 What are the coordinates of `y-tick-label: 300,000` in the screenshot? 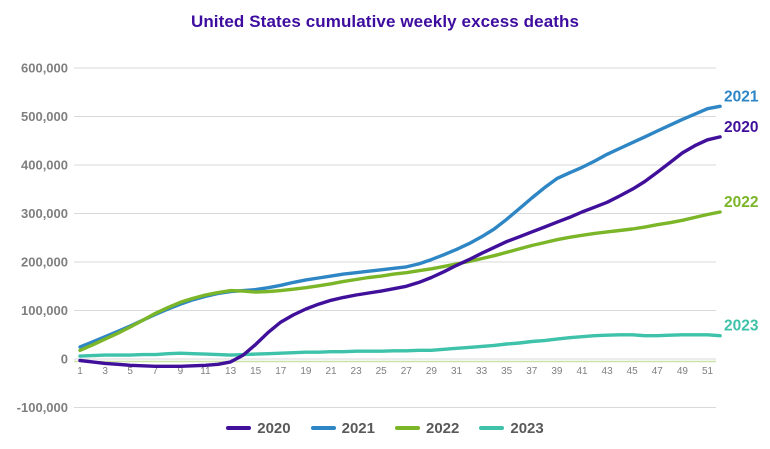 It's located at (44, 213).